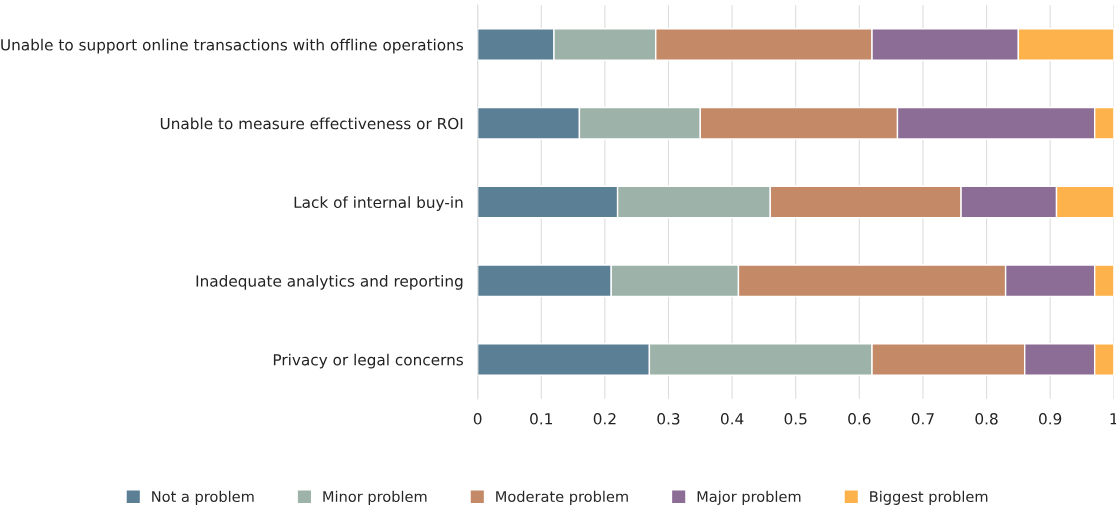 The image size is (1116, 518). I want to click on y-tick-label: Inadequate analytics and reporting, so click(329, 282).